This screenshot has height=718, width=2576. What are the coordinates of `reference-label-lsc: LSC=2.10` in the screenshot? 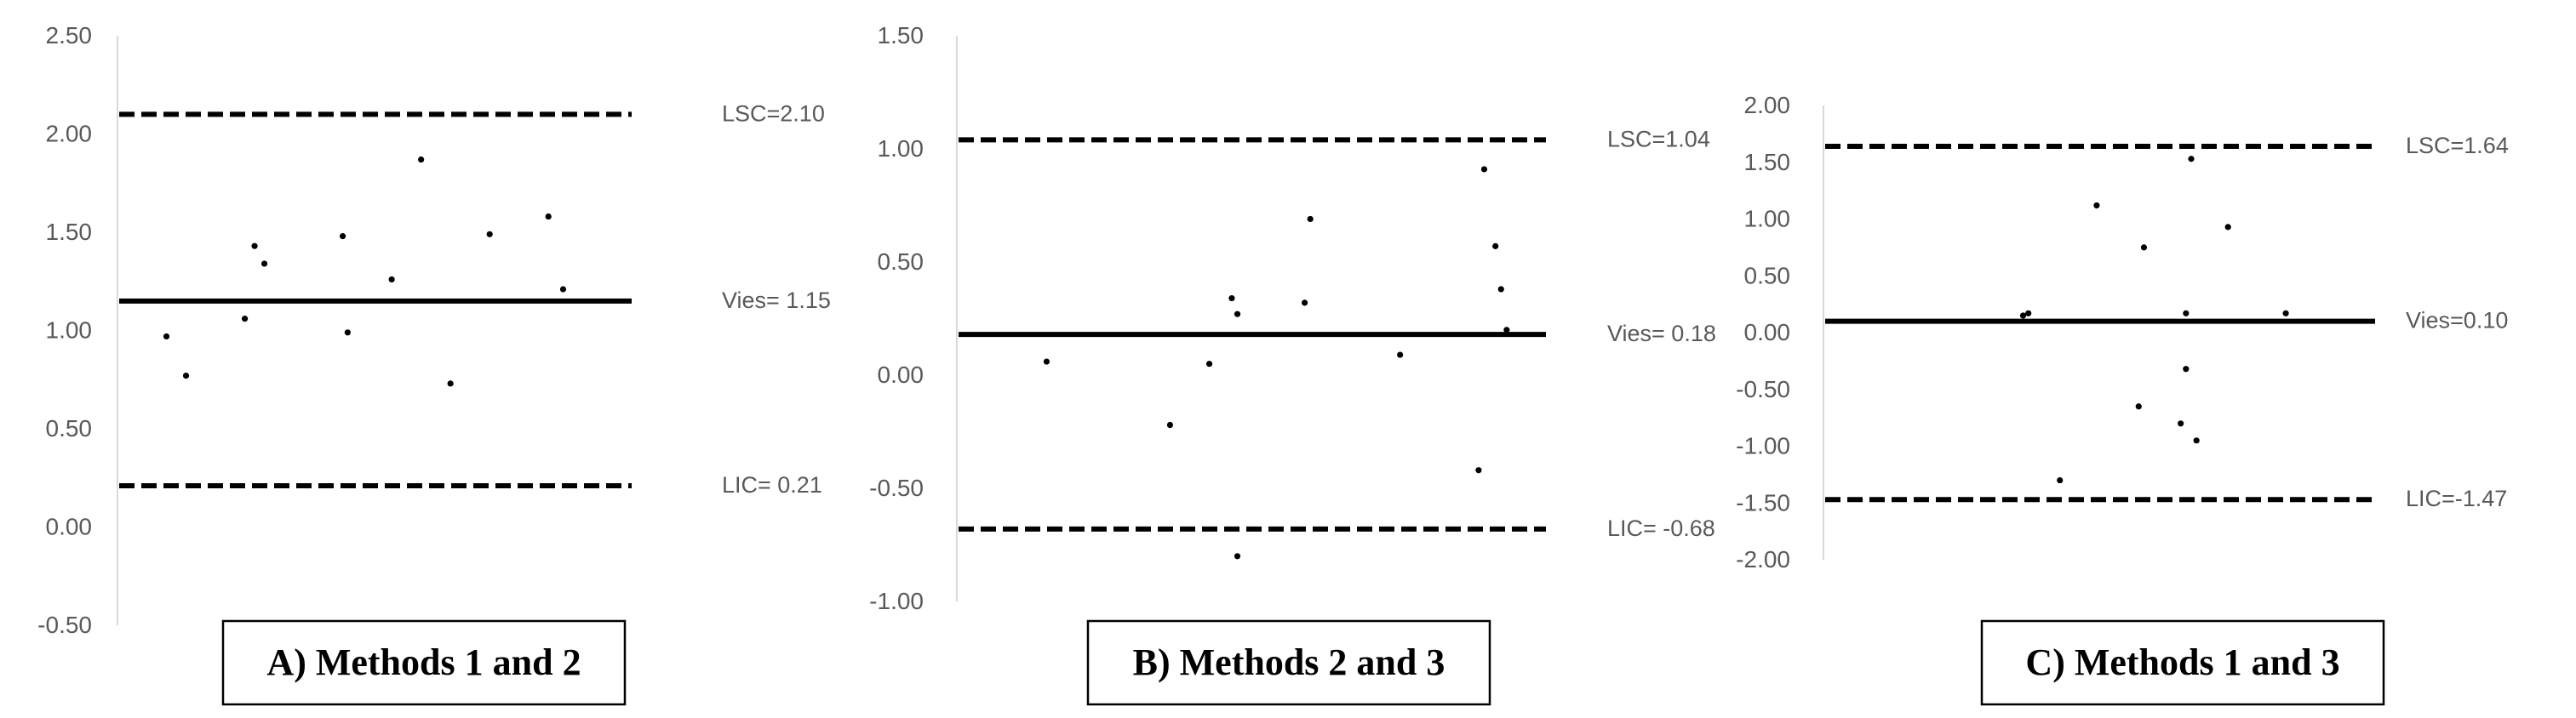 It's located at (774, 113).